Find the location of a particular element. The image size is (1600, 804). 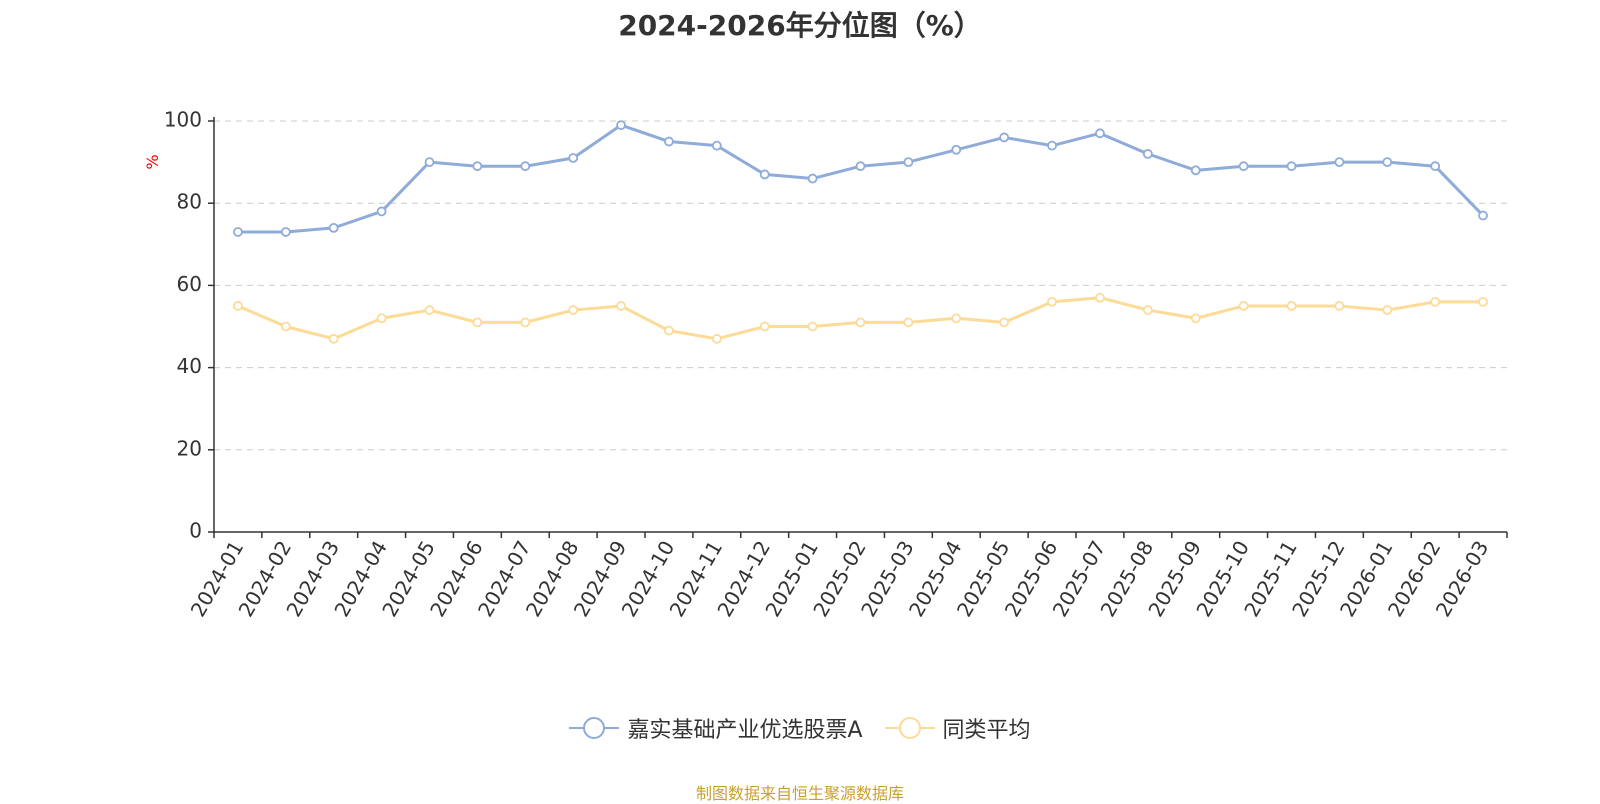

y-tick-label: 80 is located at coordinates (189, 202).